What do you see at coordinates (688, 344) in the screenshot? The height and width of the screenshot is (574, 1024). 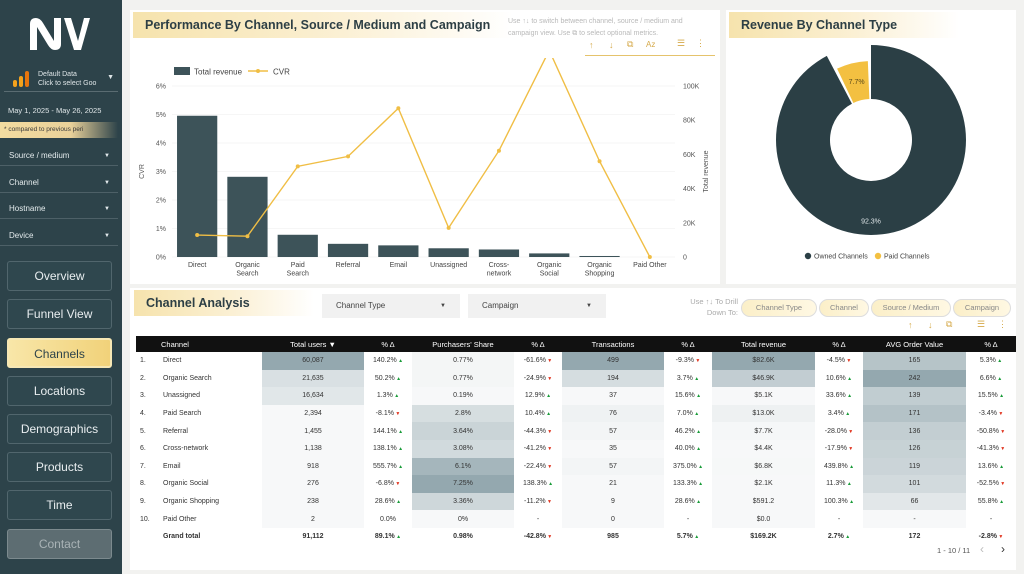 I see `col-header-tx-delta: % Δ` at bounding box center [688, 344].